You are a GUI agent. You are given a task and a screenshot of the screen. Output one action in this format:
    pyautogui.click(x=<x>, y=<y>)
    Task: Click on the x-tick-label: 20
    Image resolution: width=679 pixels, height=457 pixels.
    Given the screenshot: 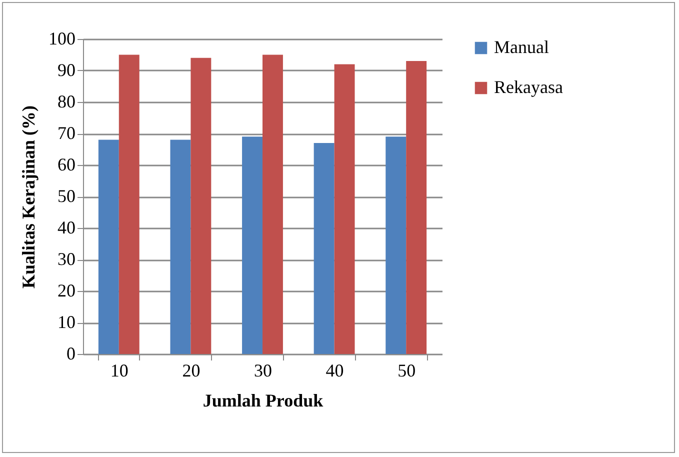 What is the action you would take?
    pyautogui.click(x=191, y=370)
    